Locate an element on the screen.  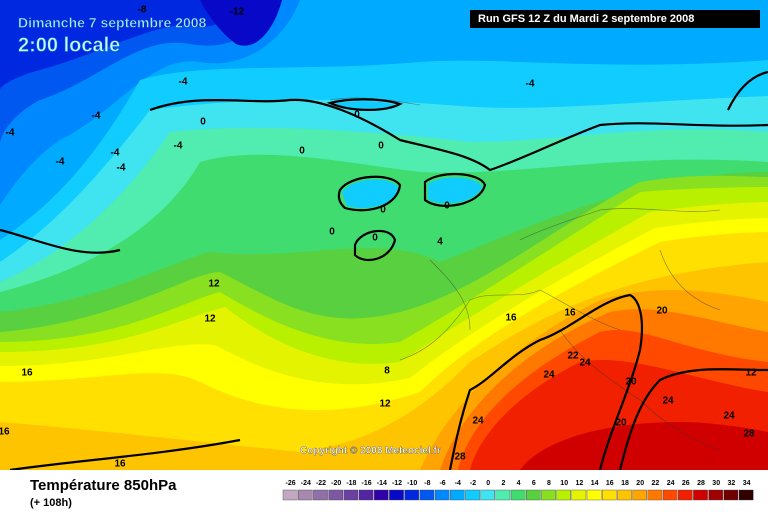
legend-label: -26 is located at coordinates (291, 483).